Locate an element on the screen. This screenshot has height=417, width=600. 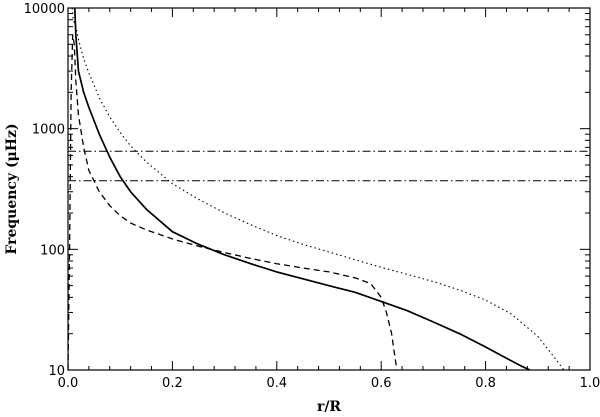
y-tick-label: 100 is located at coordinates (52, 250).